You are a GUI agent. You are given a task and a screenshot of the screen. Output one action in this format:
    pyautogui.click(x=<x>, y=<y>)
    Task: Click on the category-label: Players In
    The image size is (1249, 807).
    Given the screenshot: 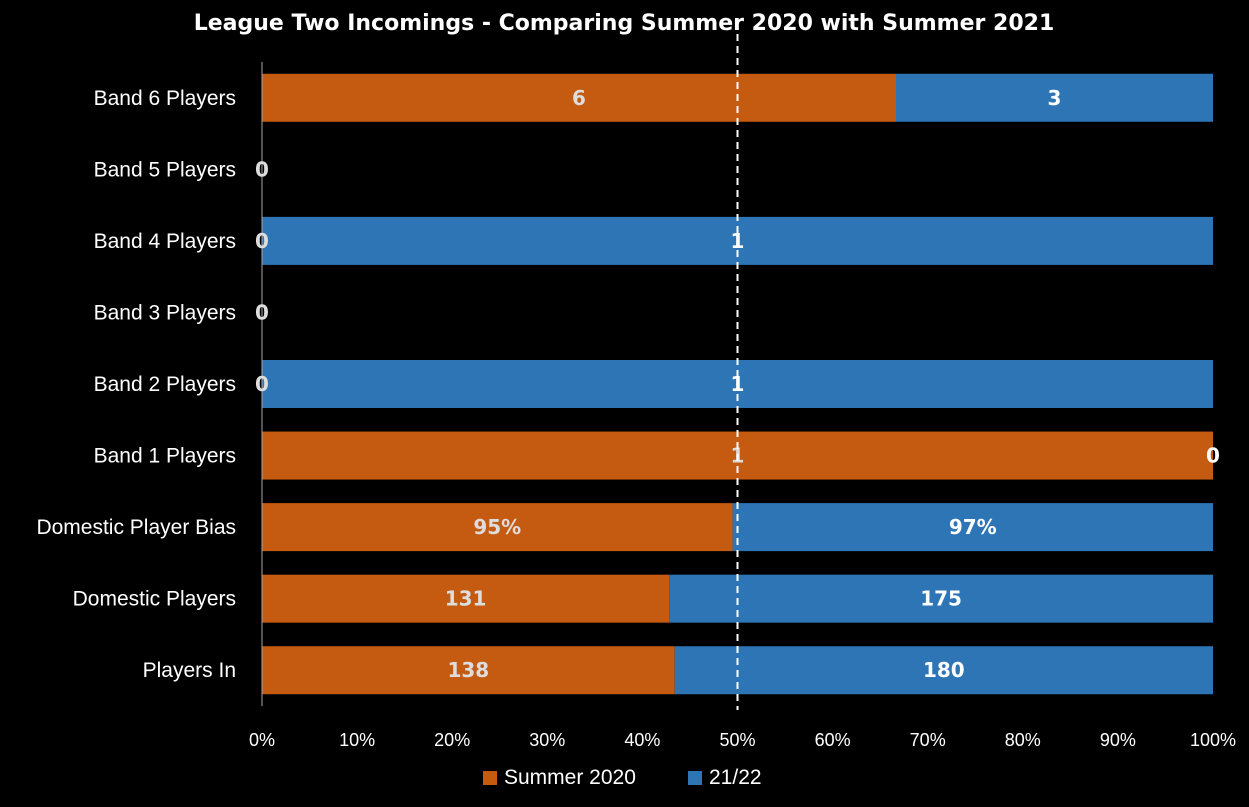 What is the action you would take?
    pyautogui.click(x=189, y=670)
    